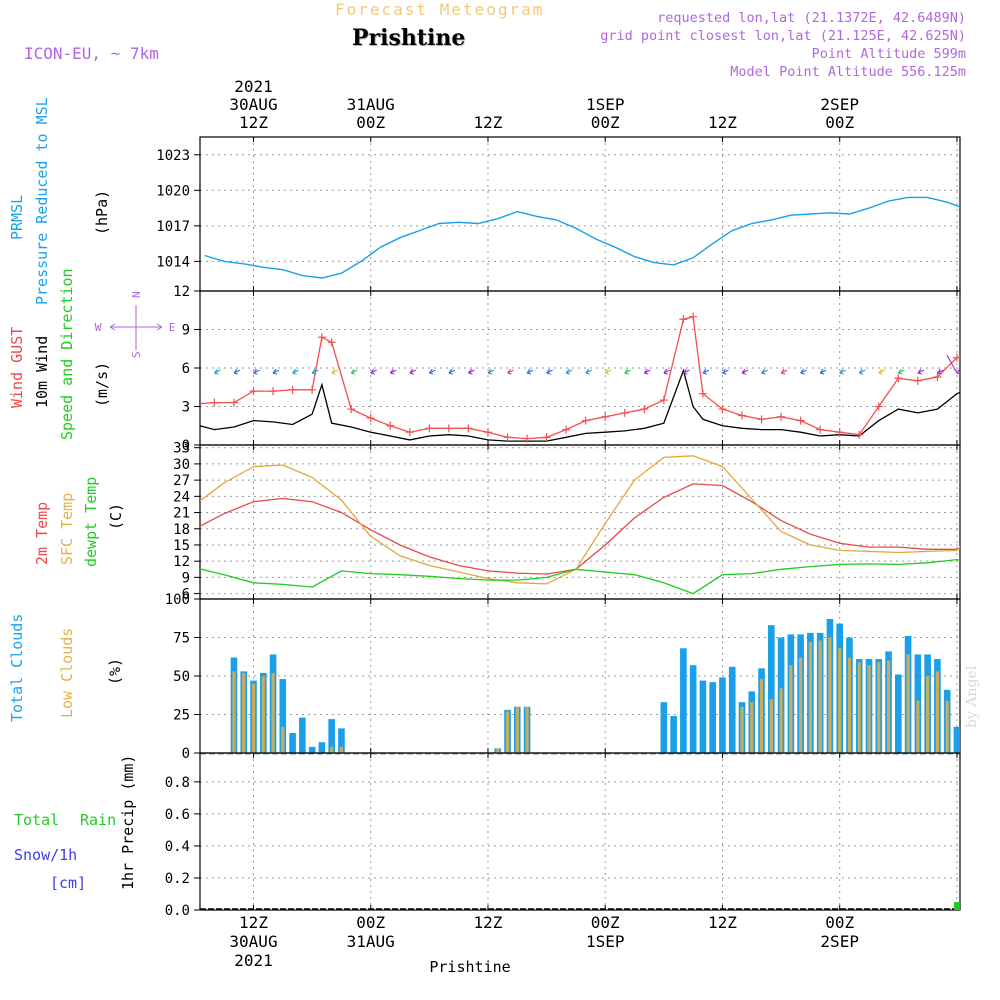  Describe the element at coordinates (956, 905) in the screenshot. I see `rain-bar` at that location.